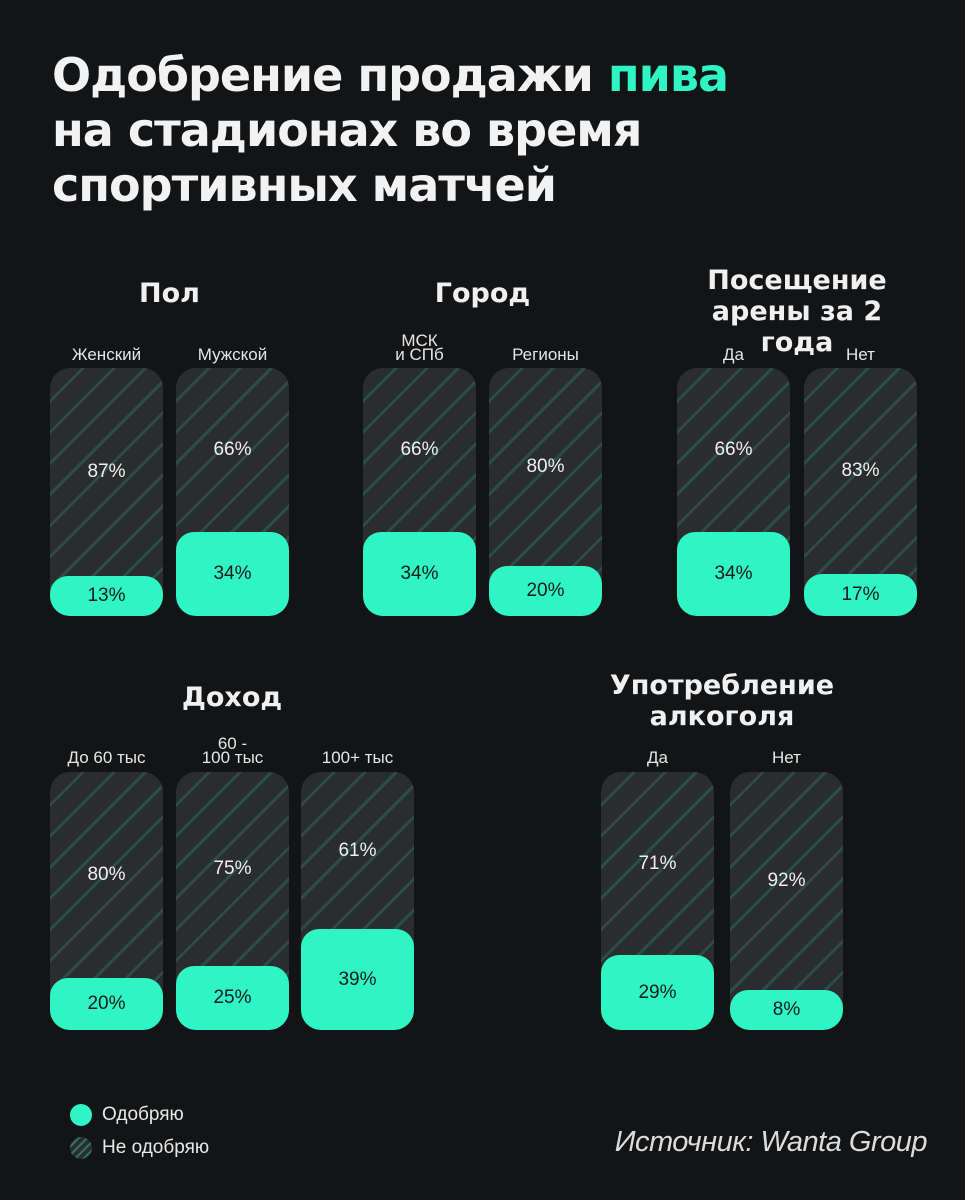 This screenshot has width=965, height=1200. Describe the element at coordinates (330, 75) in the screenshot. I see `title-line-1: Одобрение продажи` at that location.